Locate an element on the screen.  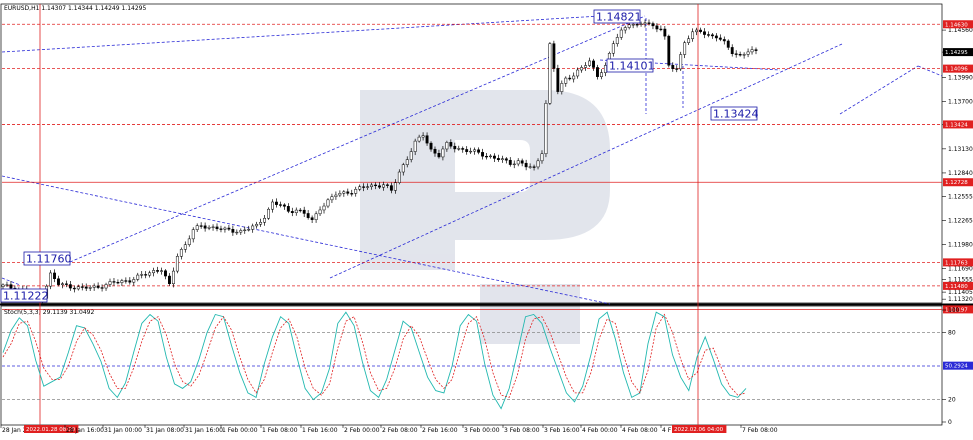
annotation-13424: 1.13424 is located at coordinates (734, 113).